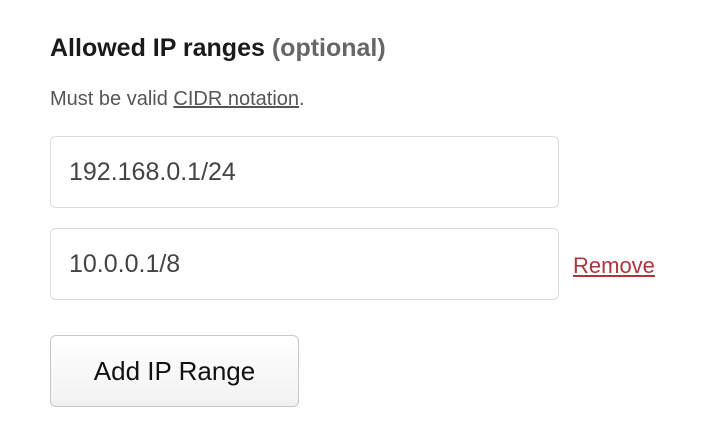 The width and height of the screenshot is (714, 446). What do you see at coordinates (174, 371) in the screenshot?
I see `add-ip-range-button: Add IP Range` at bounding box center [174, 371].